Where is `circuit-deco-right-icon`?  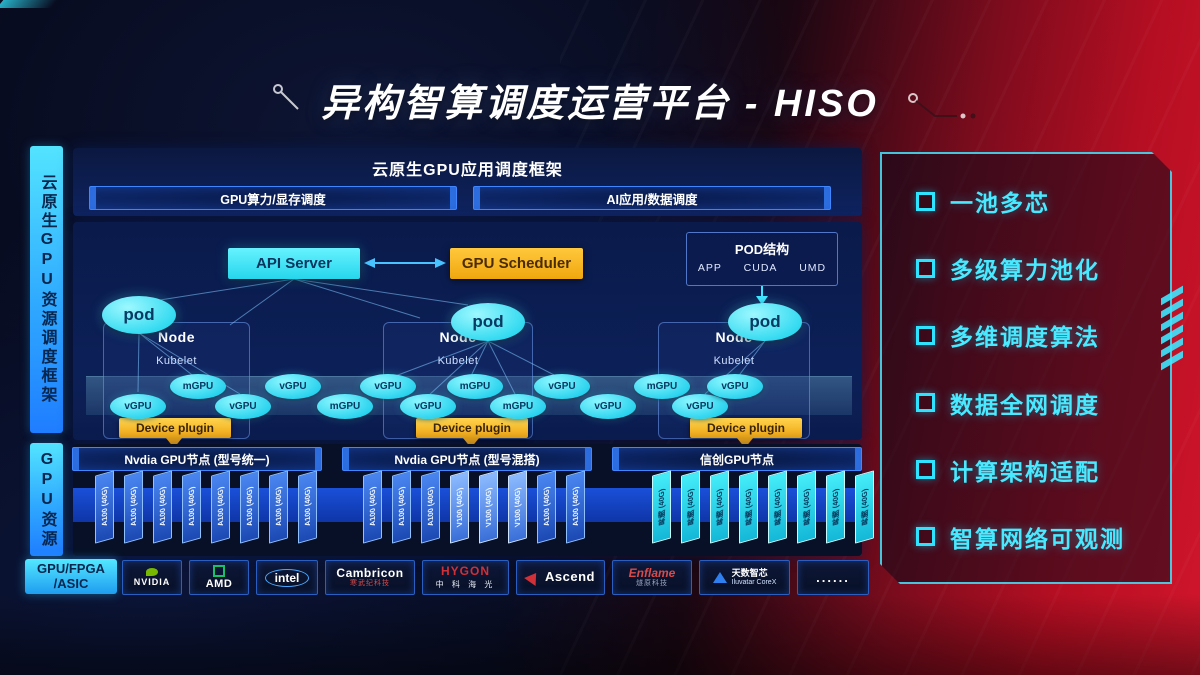
circuit-deco-right-icon is located at coordinates (942, 106).